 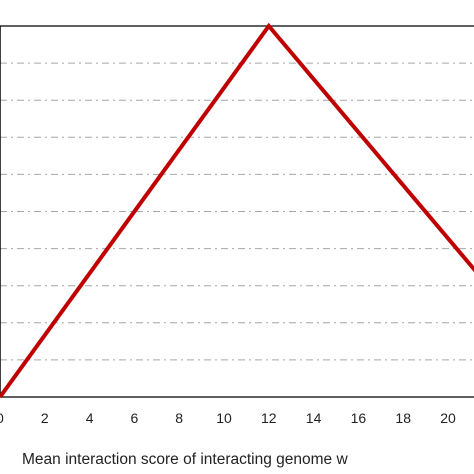 I want to click on x-tick-labels: 0 2 4 6 8 10 12 14 16 18 20, so click(x=228, y=418).